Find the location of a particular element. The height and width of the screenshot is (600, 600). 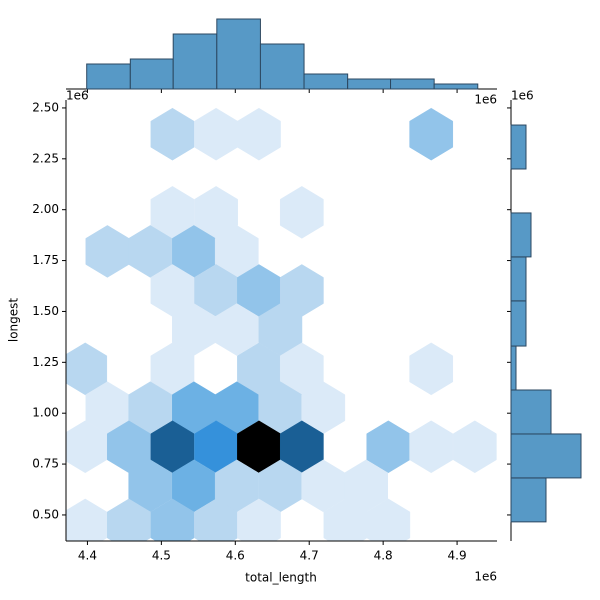

x-axis-label: total_length is located at coordinates (281, 578).